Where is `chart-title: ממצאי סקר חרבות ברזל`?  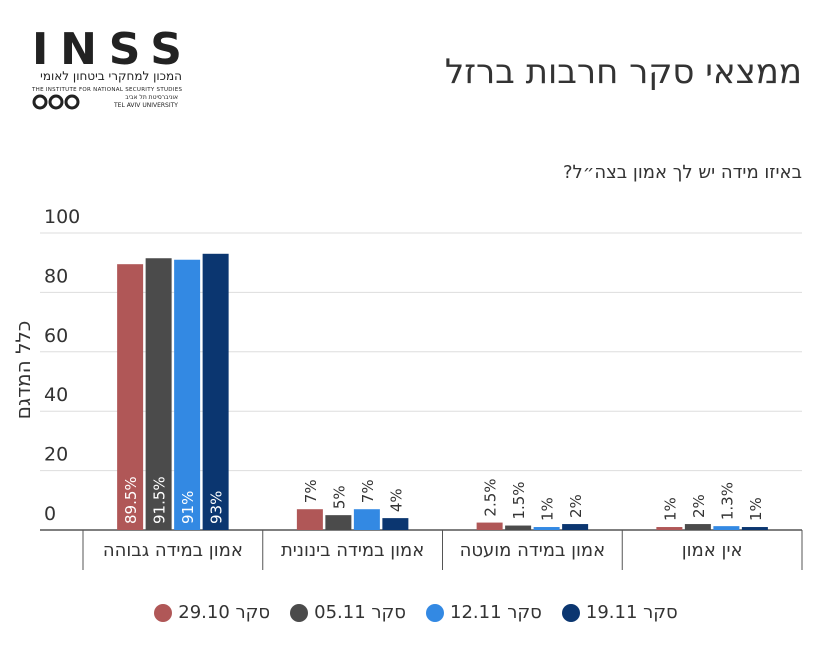
chart-title: ממצאי סקר חרבות ברזל is located at coordinates (623, 72).